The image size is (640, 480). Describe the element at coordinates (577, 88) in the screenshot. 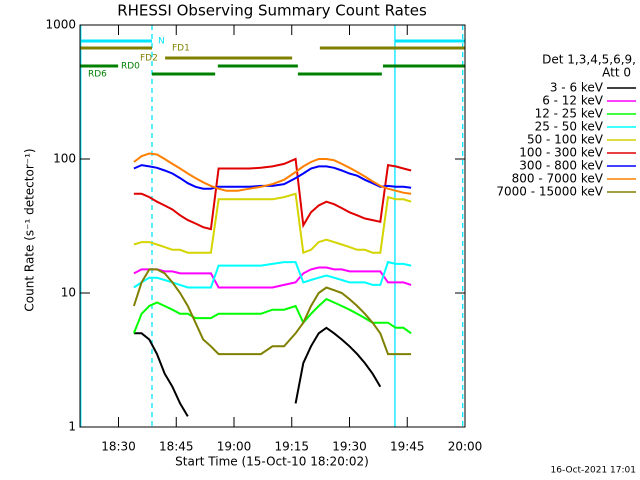

I see `legend-label: 3 - 6 keV` at that location.